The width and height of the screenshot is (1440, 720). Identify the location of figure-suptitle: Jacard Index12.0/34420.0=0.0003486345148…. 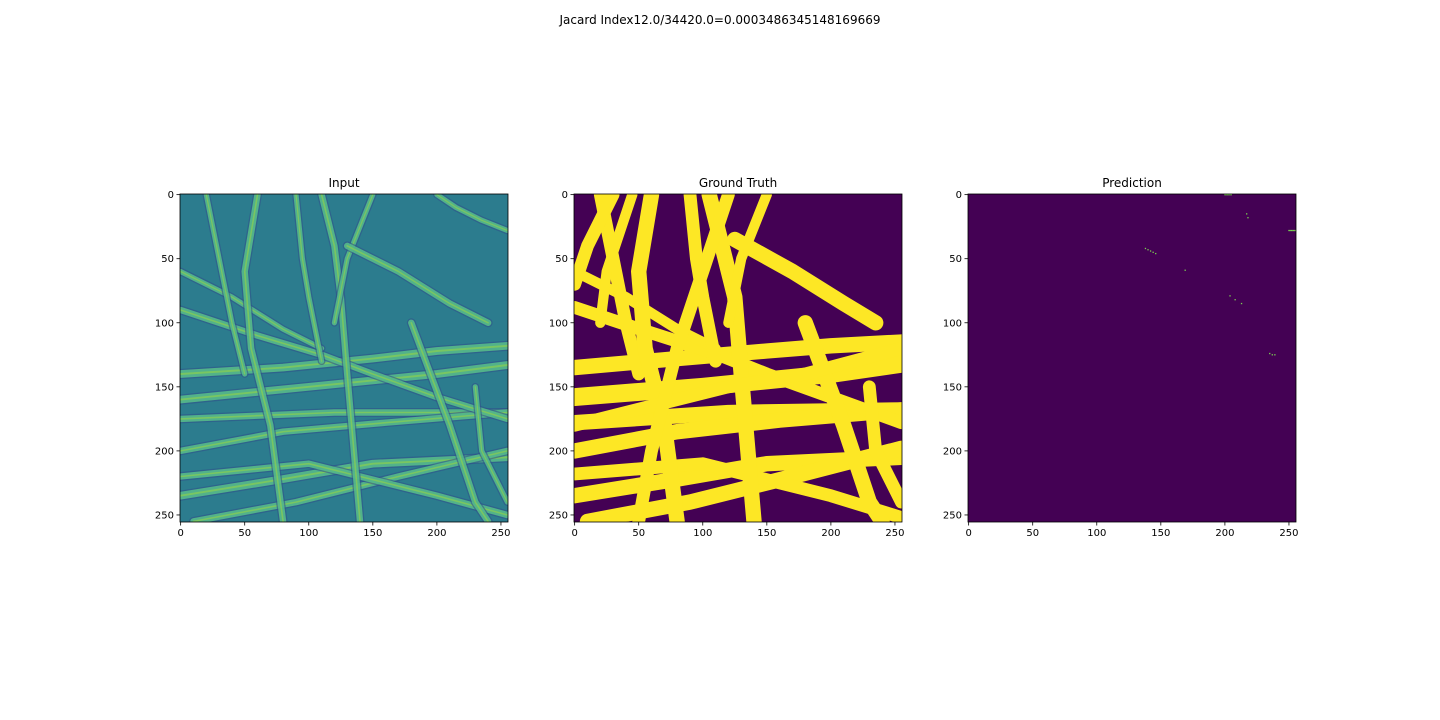
(720, 20).